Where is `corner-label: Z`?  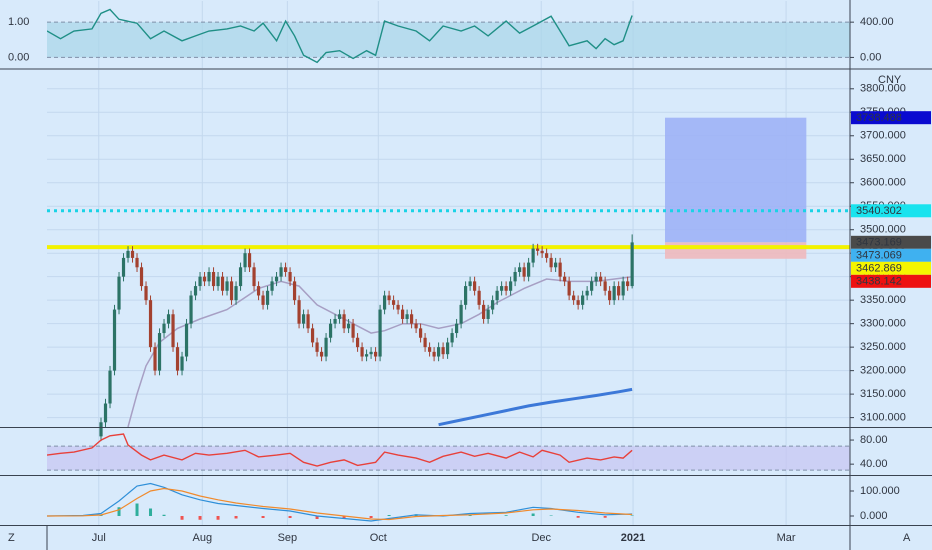
corner-label: Z is located at coordinates (11, 538).